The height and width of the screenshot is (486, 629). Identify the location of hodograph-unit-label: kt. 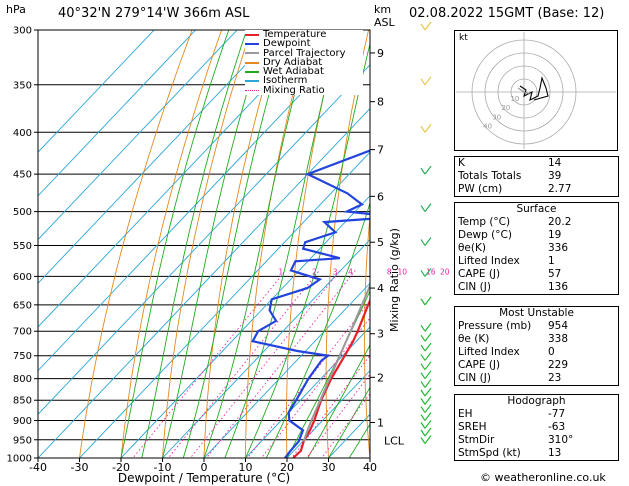
(463, 38).